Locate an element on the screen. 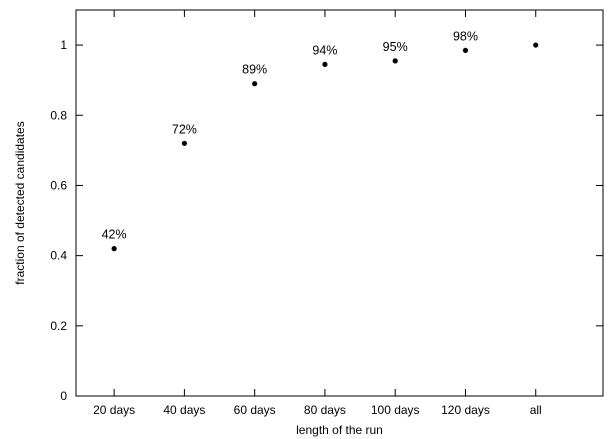  y-tick-label: 1 is located at coordinates (63, 45).